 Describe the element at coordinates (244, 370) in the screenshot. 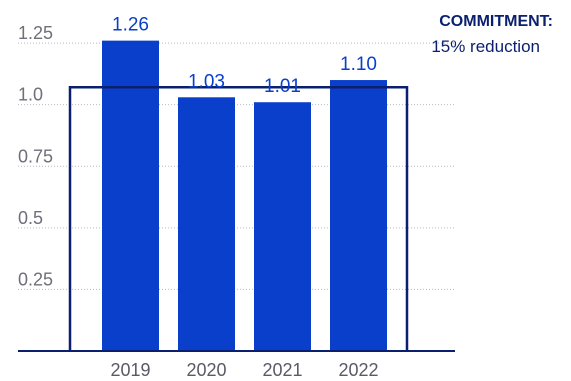

I see `x-axis-ticks: 2019 2020 2021 2022` at that location.